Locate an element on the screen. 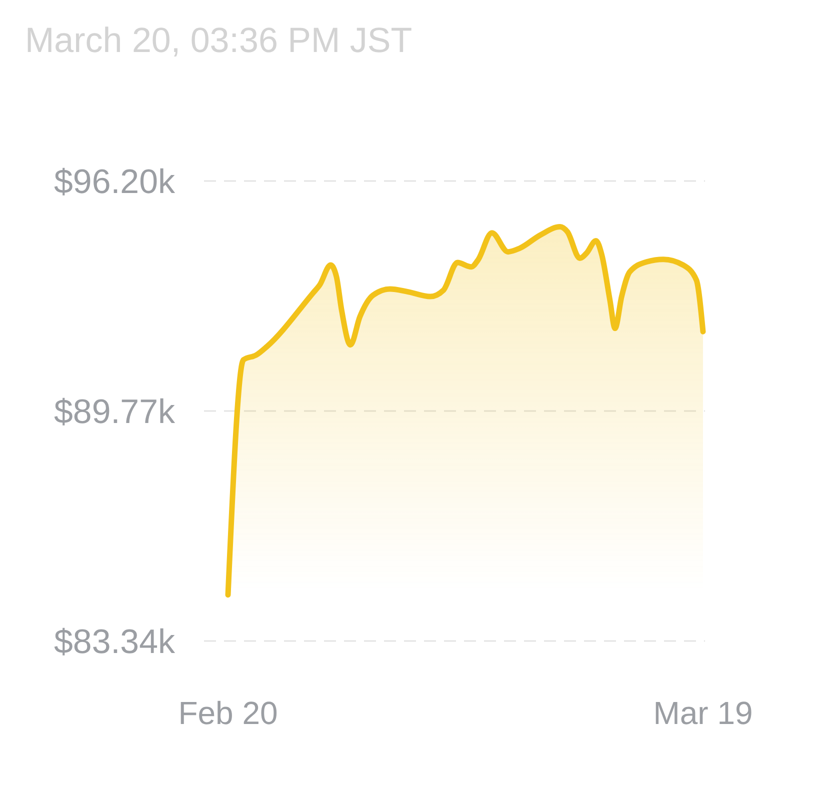 This screenshot has height=787, width=822. x-tick-label: Mar 19 is located at coordinates (703, 713).